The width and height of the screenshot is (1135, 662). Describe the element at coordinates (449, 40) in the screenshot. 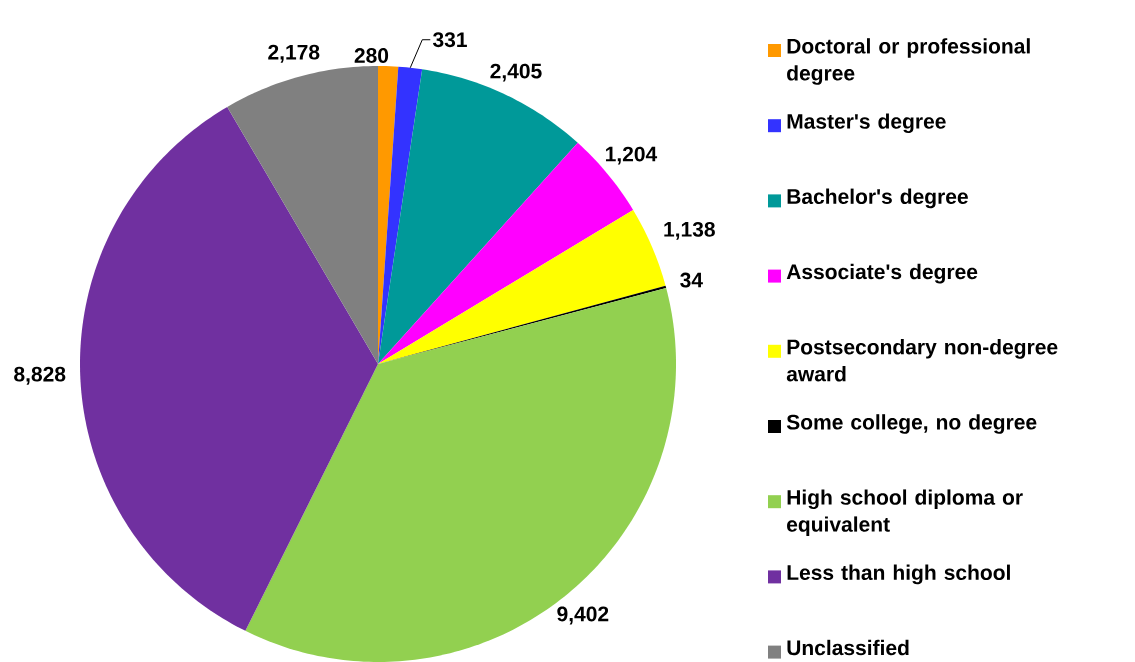

I see `data-label: 331` at that location.